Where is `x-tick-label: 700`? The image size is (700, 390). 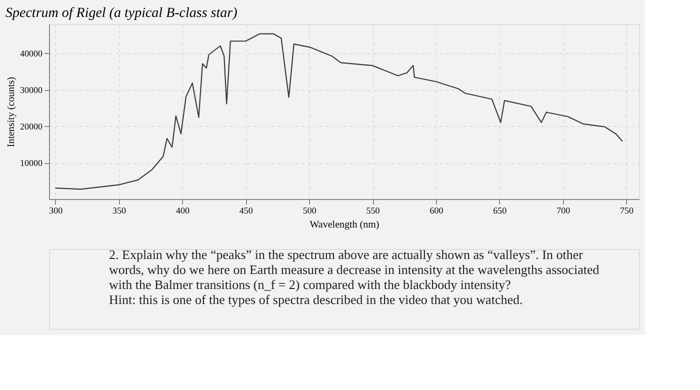
x-tick-label: 700 is located at coordinates (563, 211).